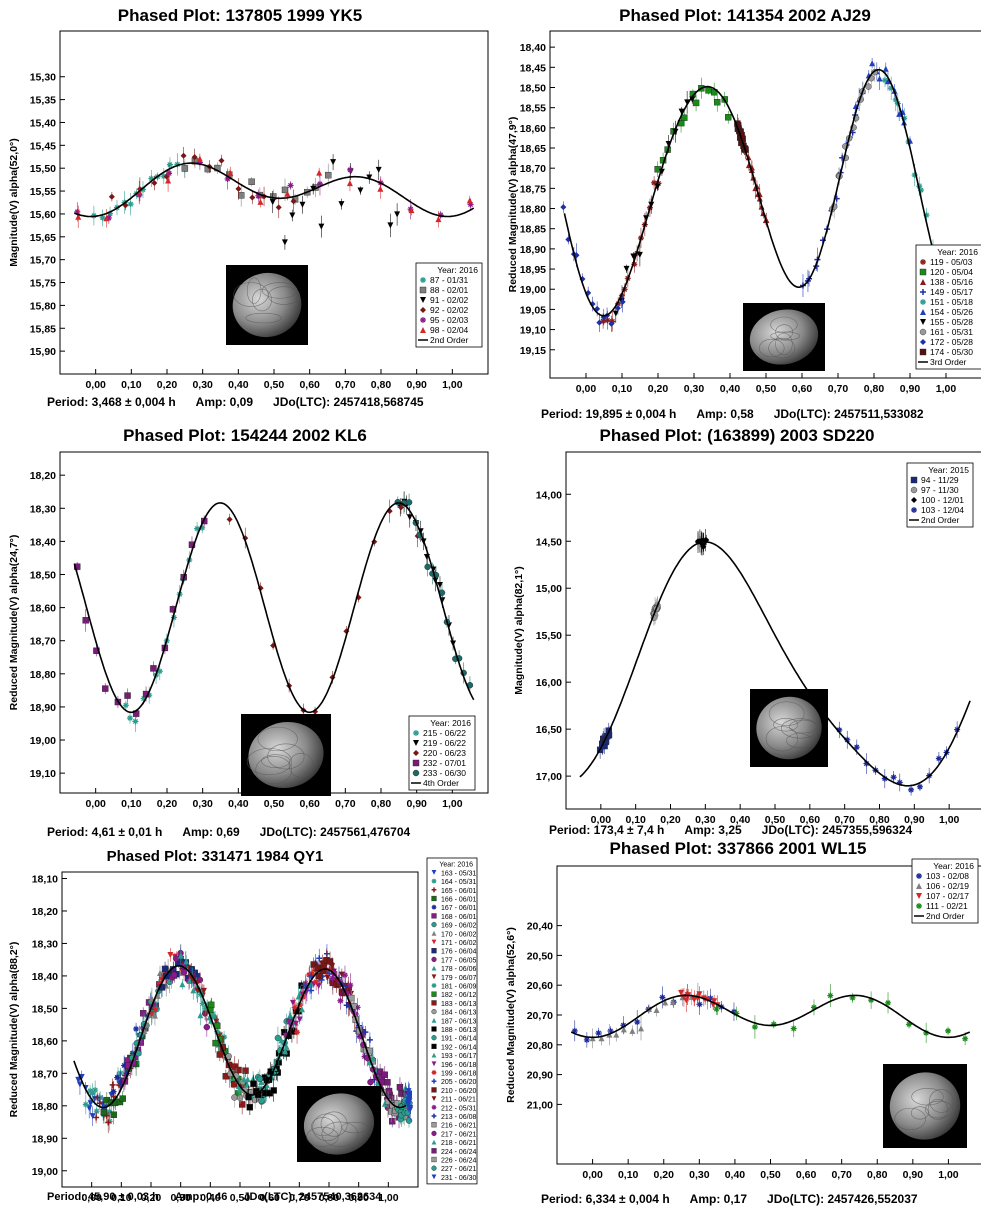 This screenshot has width=981, height=1215. What do you see at coordinates (43, 306) in the screenshot?
I see `y-tick-label: 15,80` at bounding box center [43, 306].